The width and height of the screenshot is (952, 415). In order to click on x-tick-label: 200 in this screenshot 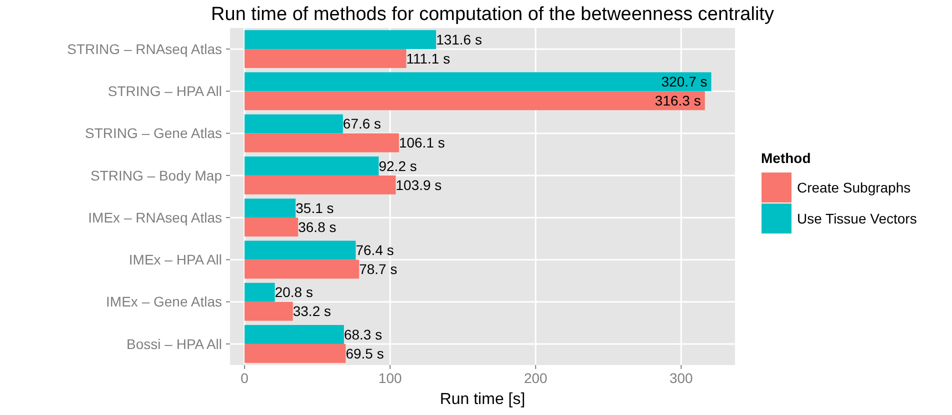, I will do `click(536, 378)`.